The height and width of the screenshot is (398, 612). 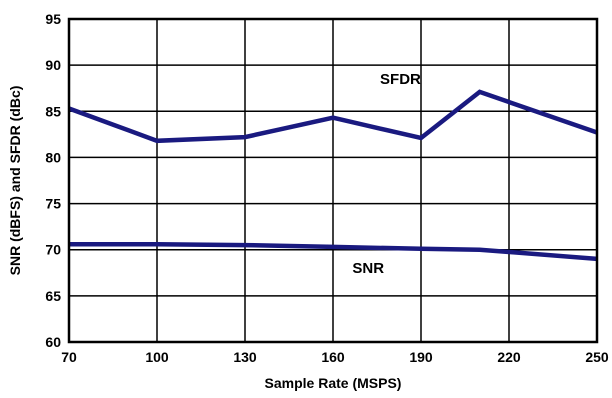 I want to click on y-tick-label: 70, so click(x=53, y=250).